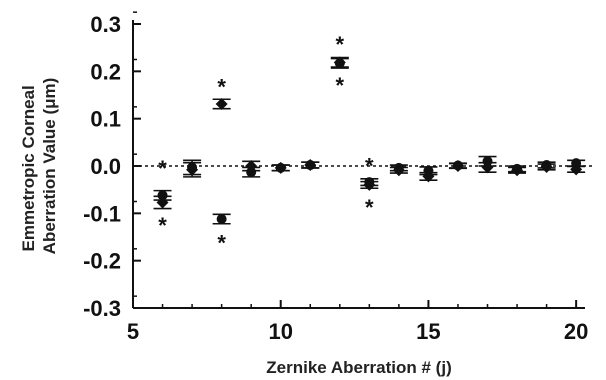 The height and width of the screenshot is (380, 606). I want to click on x-axis-title: Zernike Aberration # (j), so click(358, 367).